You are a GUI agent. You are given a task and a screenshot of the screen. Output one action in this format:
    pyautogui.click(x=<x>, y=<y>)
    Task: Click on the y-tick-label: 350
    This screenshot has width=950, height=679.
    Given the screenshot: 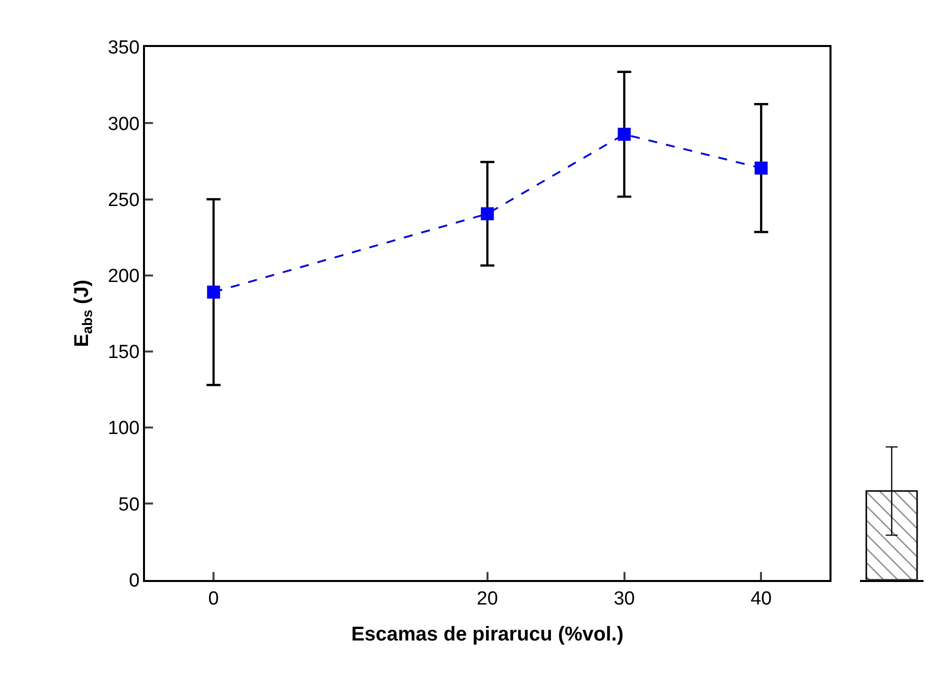 What is the action you would take?
    pyautogui.click(x=124, y=48)
    